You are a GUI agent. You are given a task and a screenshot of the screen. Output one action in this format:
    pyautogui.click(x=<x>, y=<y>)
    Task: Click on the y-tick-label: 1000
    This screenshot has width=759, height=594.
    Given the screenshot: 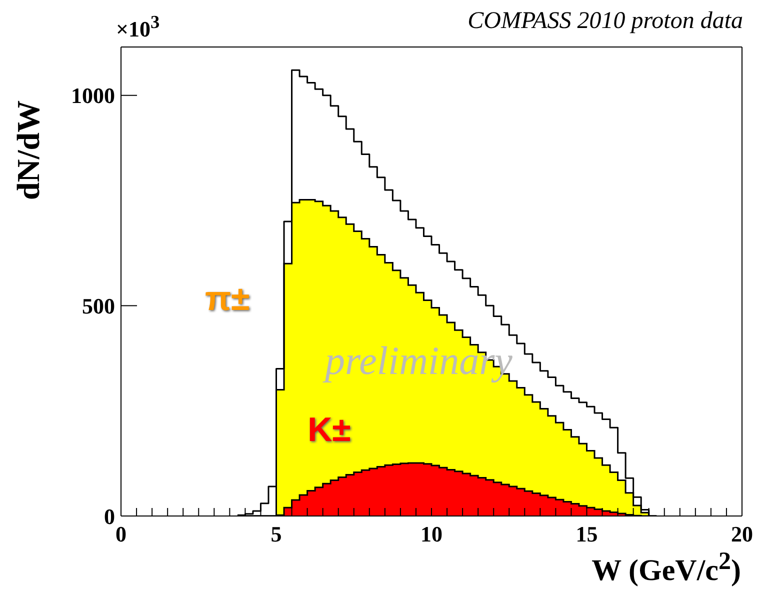 What is the action you would take?
    pyautogui.click(x=93, y=95)
    